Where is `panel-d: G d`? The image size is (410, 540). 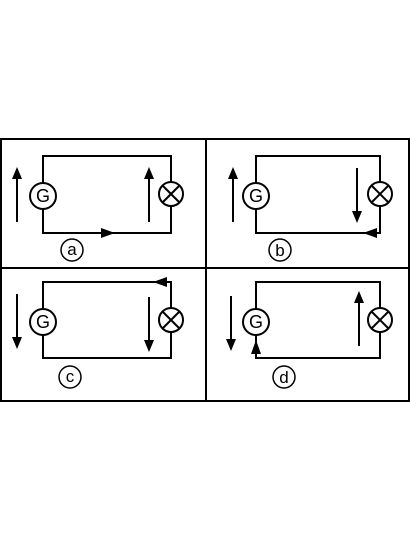
panel-d: G d is located at coordinates (309, 335).